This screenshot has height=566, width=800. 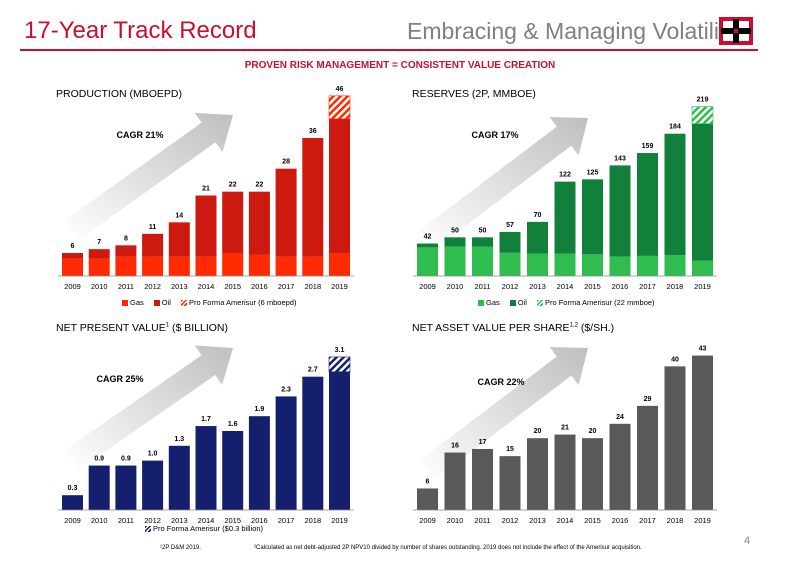 I want to click on footnote-1: ¹2P D&M 2019., so click(x=180, y=548).